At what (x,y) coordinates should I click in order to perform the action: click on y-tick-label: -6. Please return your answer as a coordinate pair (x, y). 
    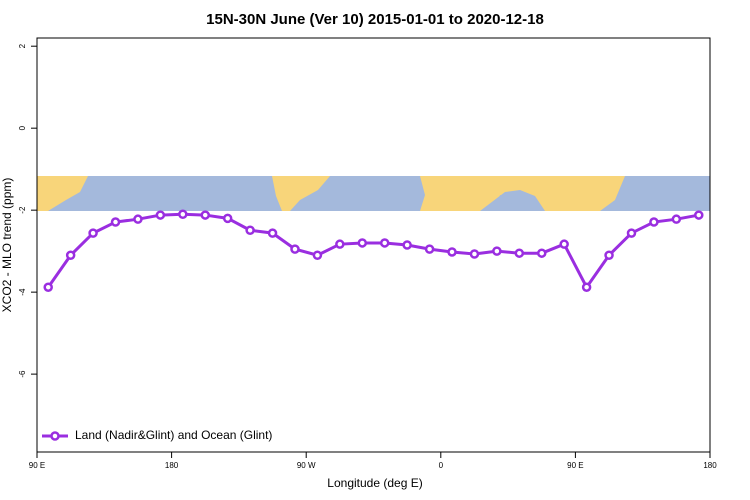
    Looking at the image, I should click on (22, 374).